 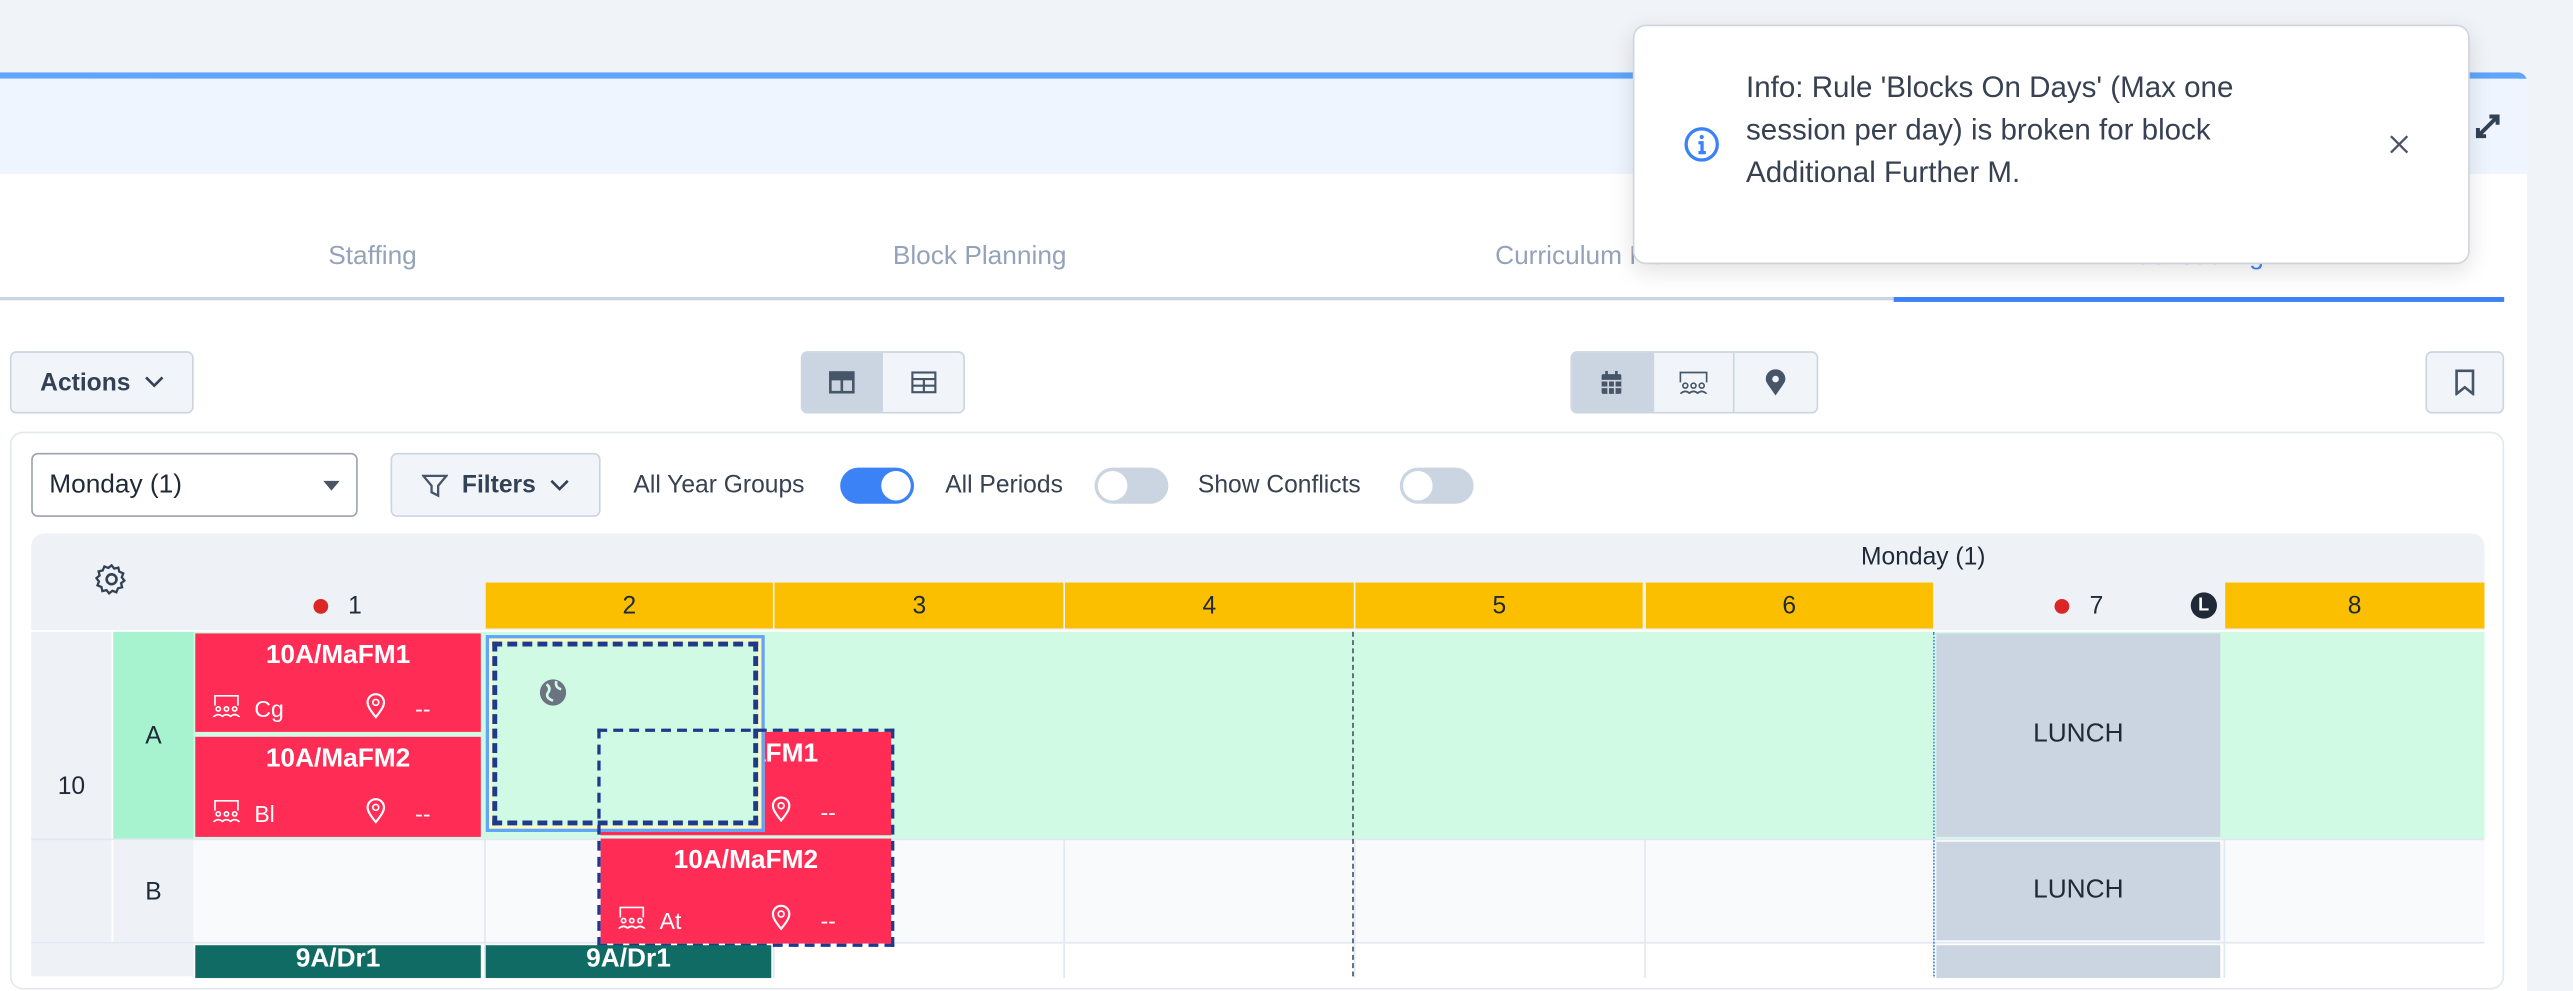 What do you see at coordinates (1004, 484) in the screenshot?
I see `all-periods-label: All Periods` at bounding box center [1004, 484].